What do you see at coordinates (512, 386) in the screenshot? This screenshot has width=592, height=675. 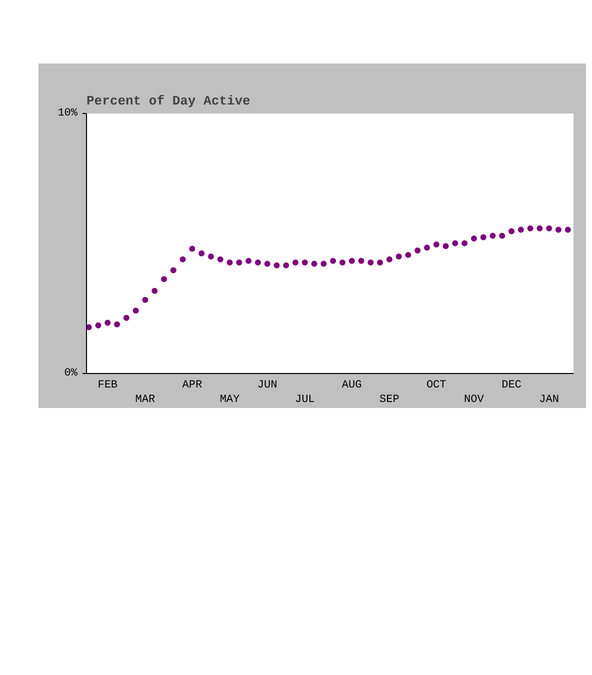 I see `x-tick-label: DEC` at bounding box center [512, 386].